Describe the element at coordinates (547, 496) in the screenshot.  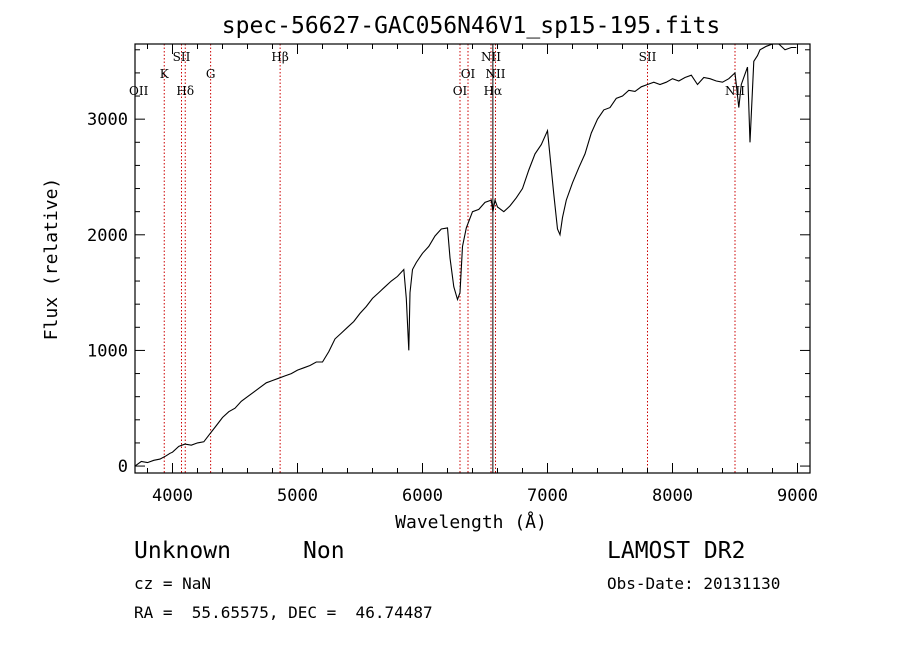
I see `x-tick-label: 7000` at that location.